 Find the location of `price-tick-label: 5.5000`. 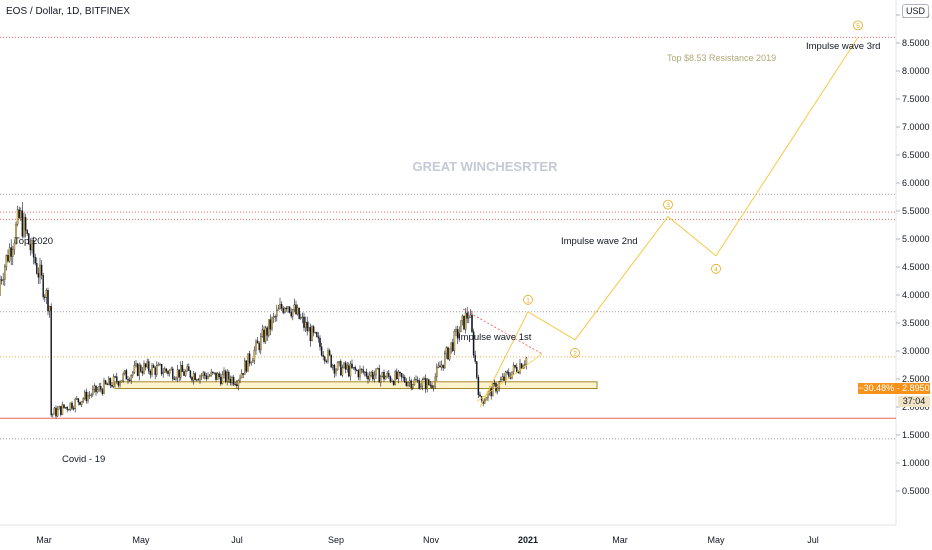

price-tick-label: 5.5000 is located at coordinates (916, 211).